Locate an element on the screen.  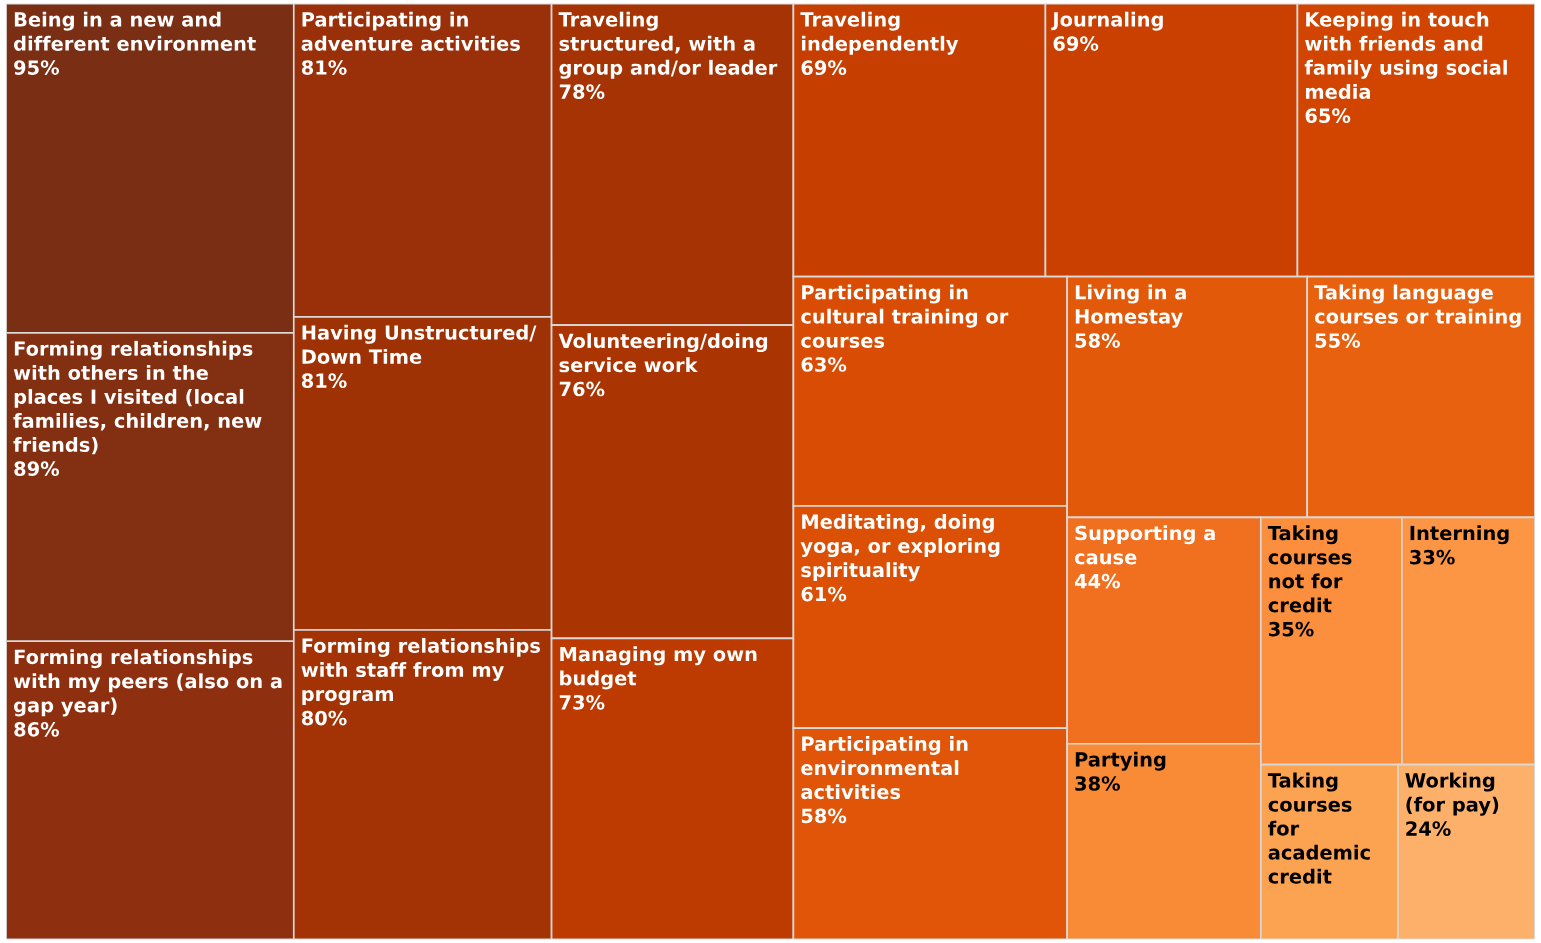
data-label: 73% is located at coordinates (582, 702).